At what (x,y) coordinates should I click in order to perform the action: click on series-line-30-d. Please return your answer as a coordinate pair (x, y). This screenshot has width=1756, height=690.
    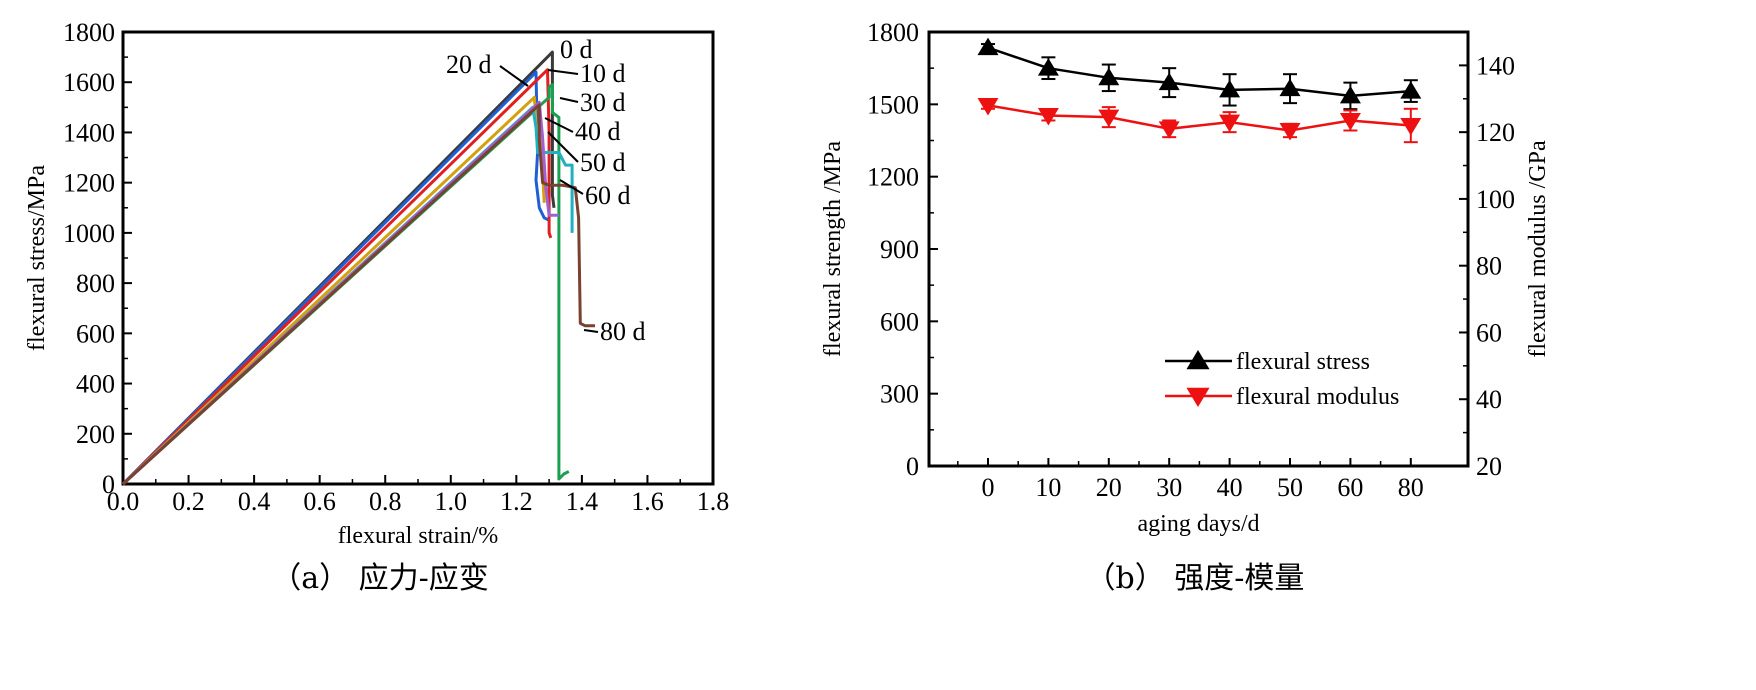
    Looking at the image, I should click on (345, 284).